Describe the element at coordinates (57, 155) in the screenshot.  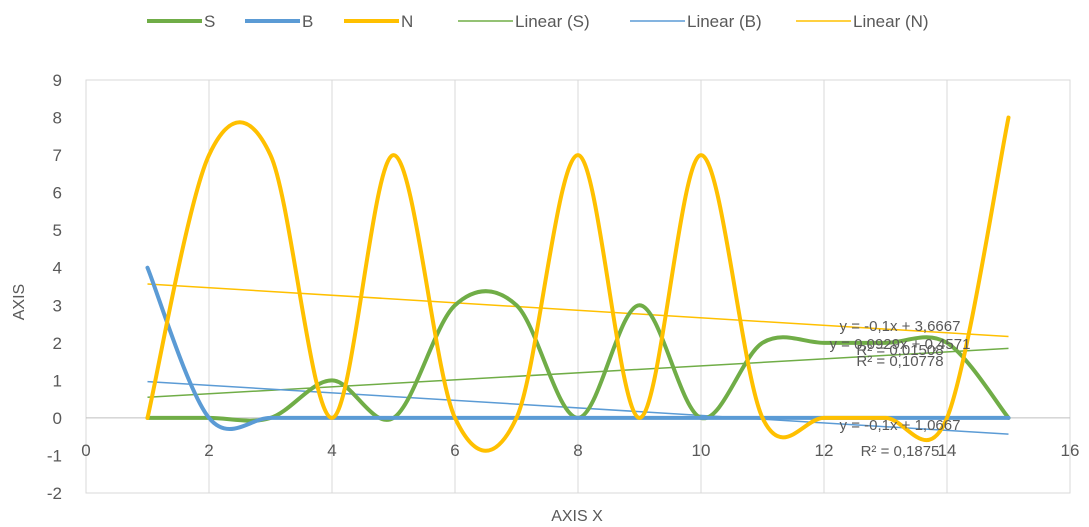
I see `y-tick-label: 7` at that location.